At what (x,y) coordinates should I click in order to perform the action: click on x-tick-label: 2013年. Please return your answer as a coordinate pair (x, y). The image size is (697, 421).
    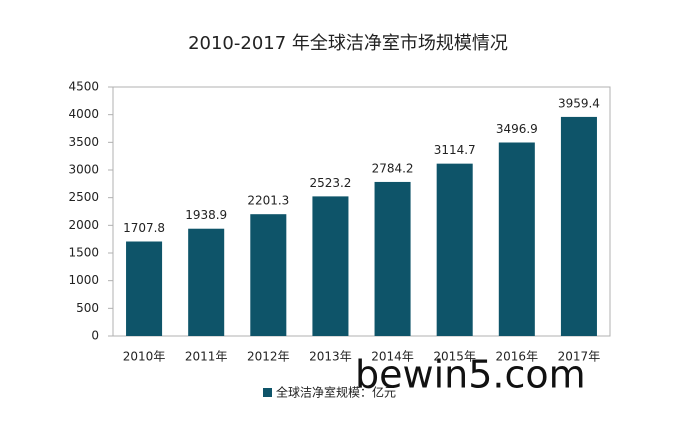
    Looking at the image, I should click on (330, 357).